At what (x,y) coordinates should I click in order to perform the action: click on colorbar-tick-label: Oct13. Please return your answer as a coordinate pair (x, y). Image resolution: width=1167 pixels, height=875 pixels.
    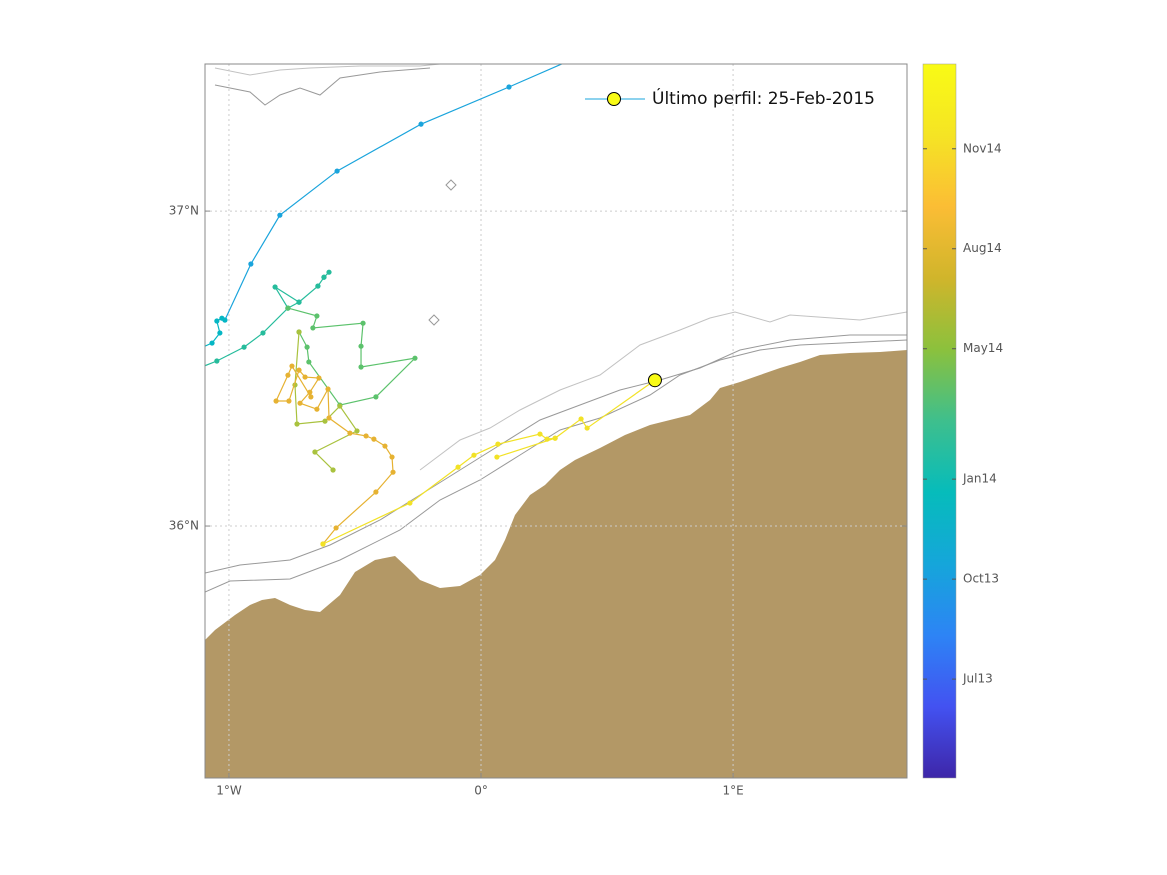
    Looking at the image, I should click on (981, 579).